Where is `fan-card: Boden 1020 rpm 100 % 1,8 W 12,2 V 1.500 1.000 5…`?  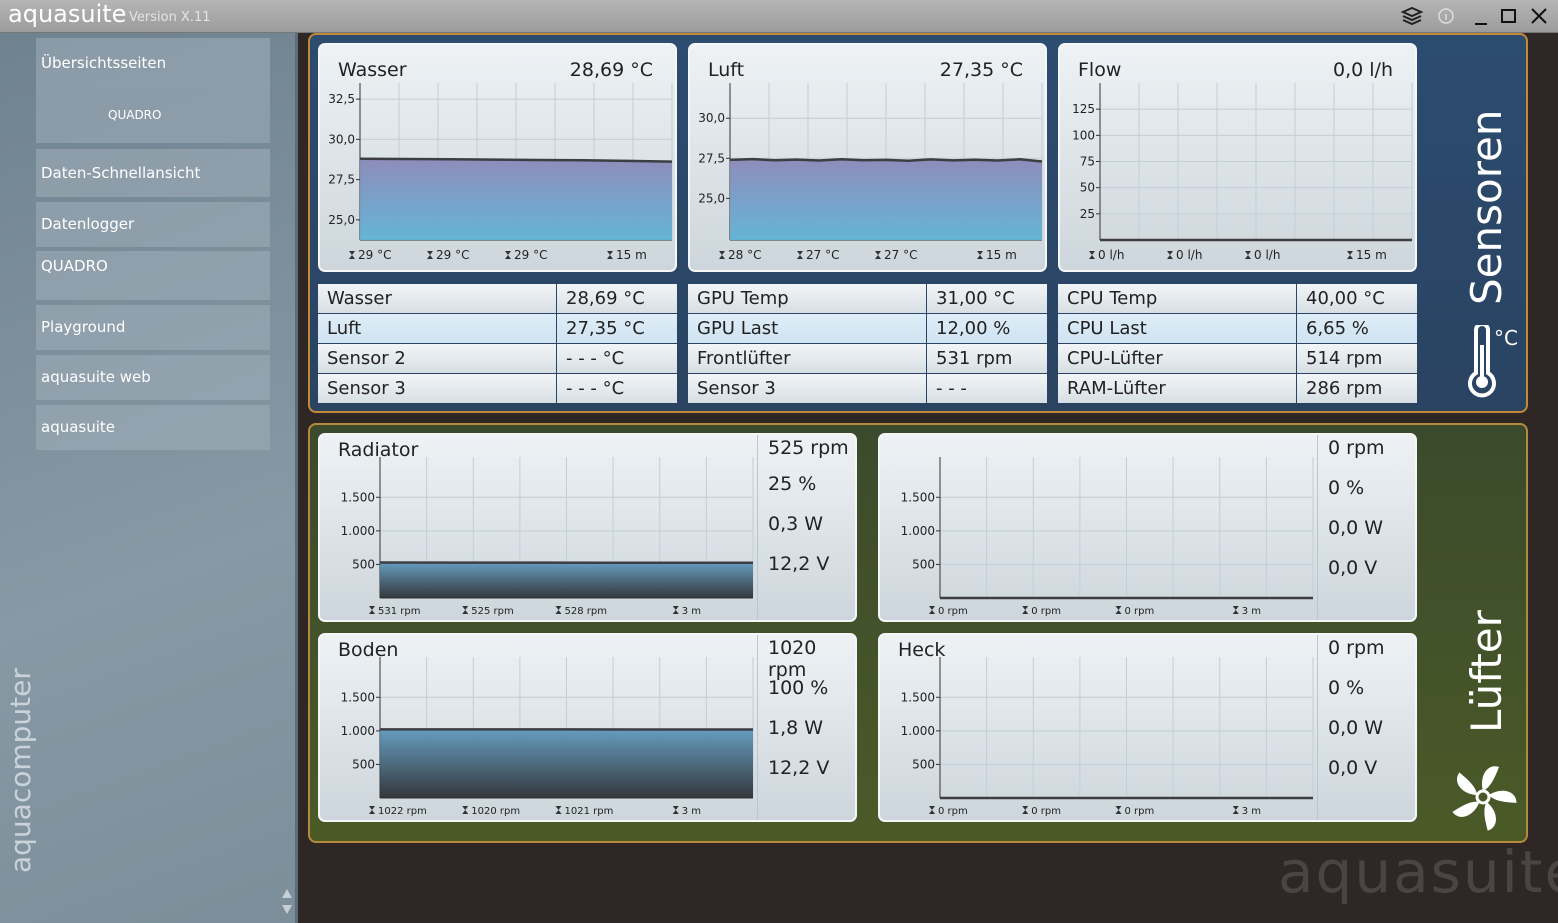
fan-card: Boden 1020 rpm 100 % 1,8 W 12,2 V 1.500 1.000 5… is located at coordinates (587, 727).